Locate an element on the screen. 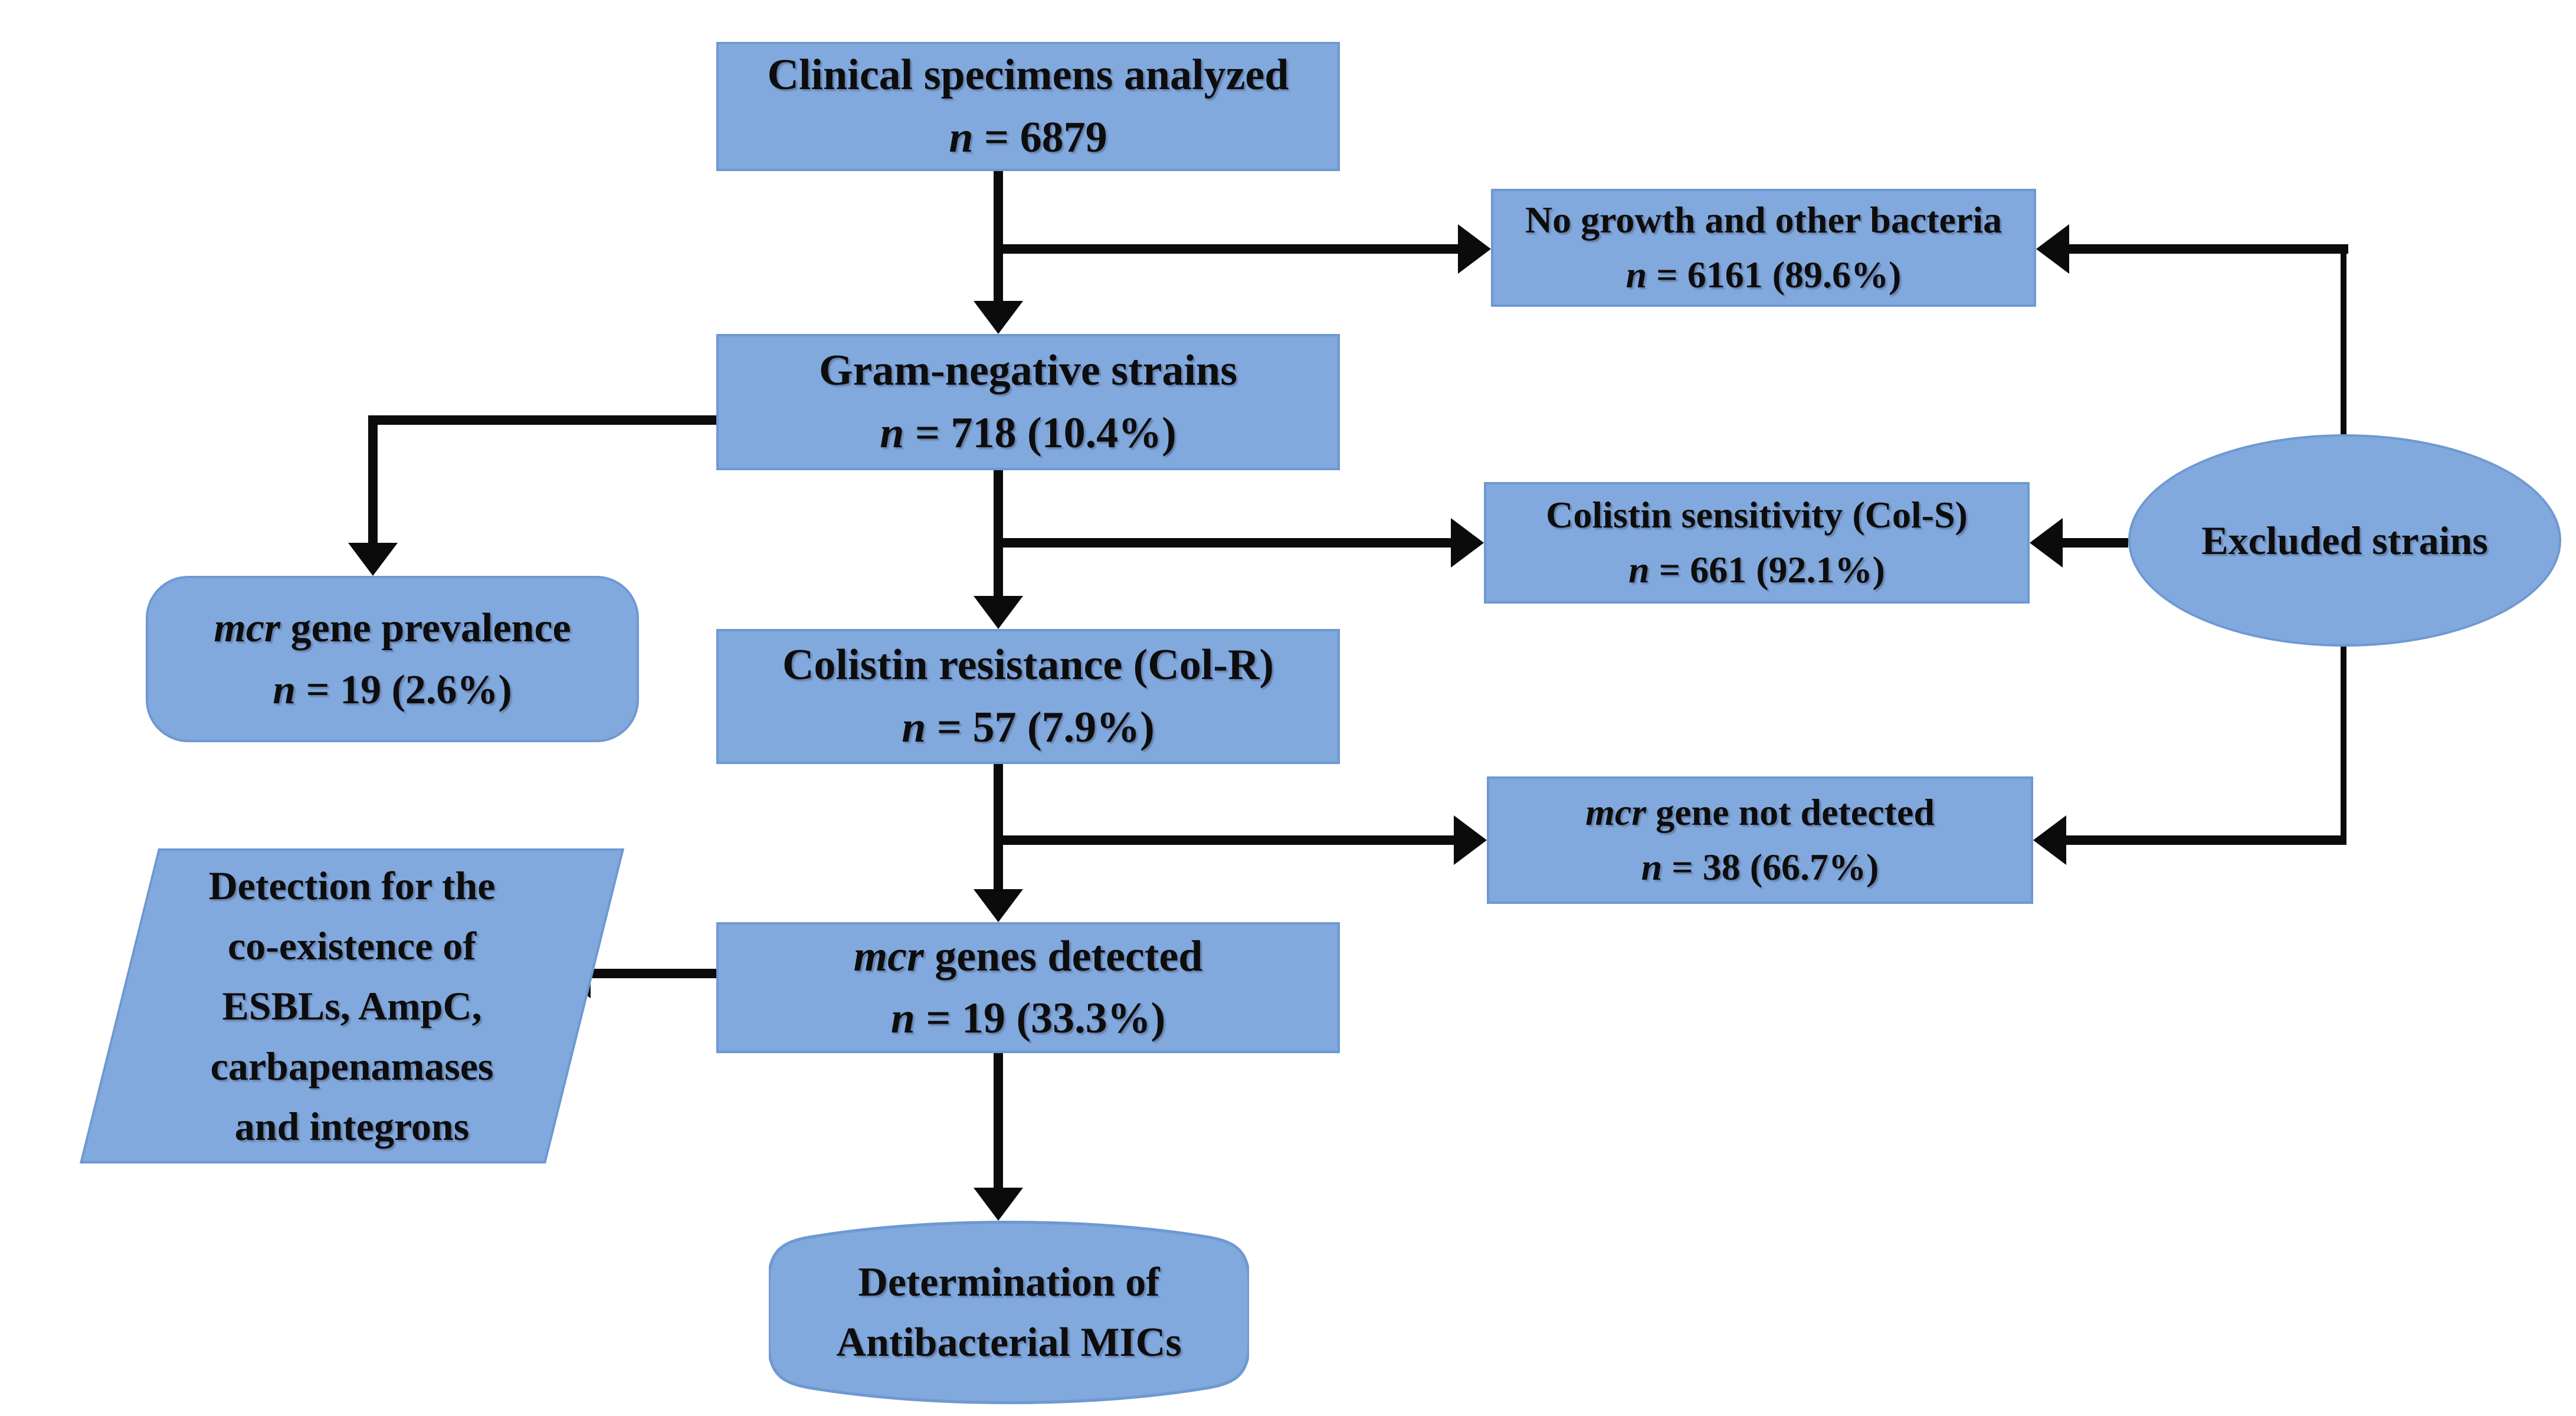 Image resolution: width=2576 pixels, height=1416 pixels. connector-excluded-bottom-v is located at coordinates (2343, 741).